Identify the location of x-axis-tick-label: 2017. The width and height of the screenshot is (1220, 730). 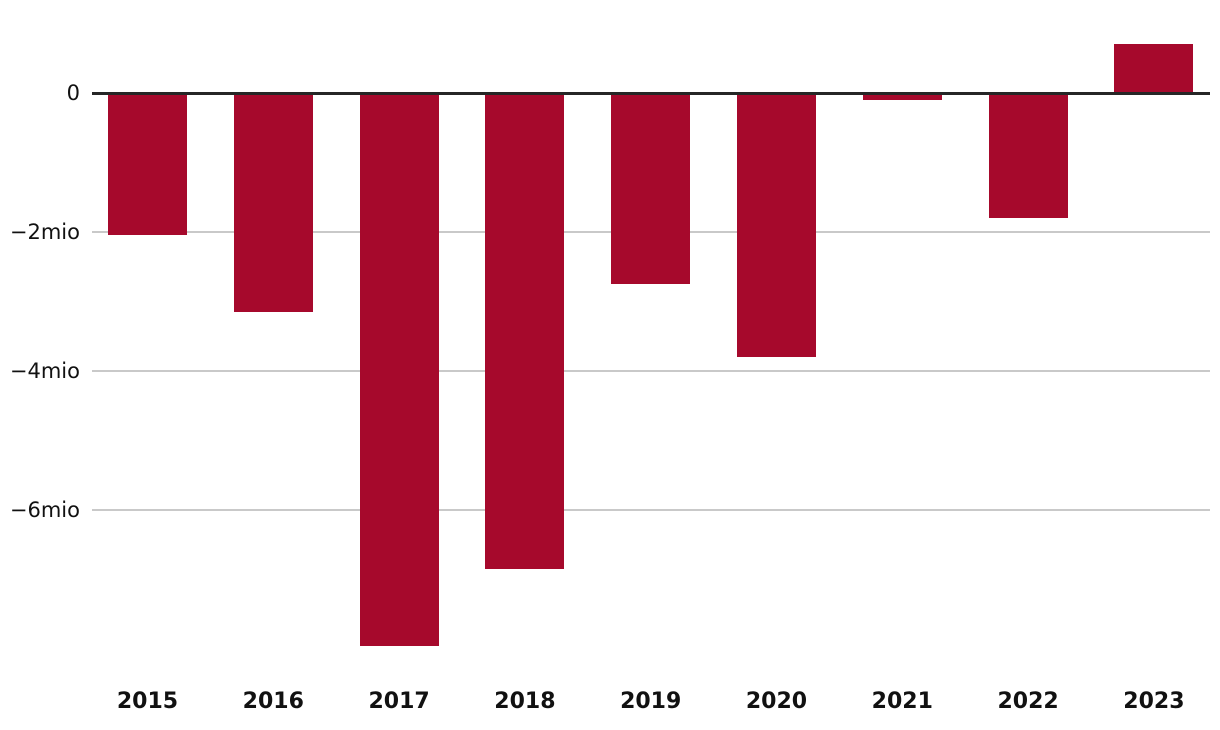
(399, 701).